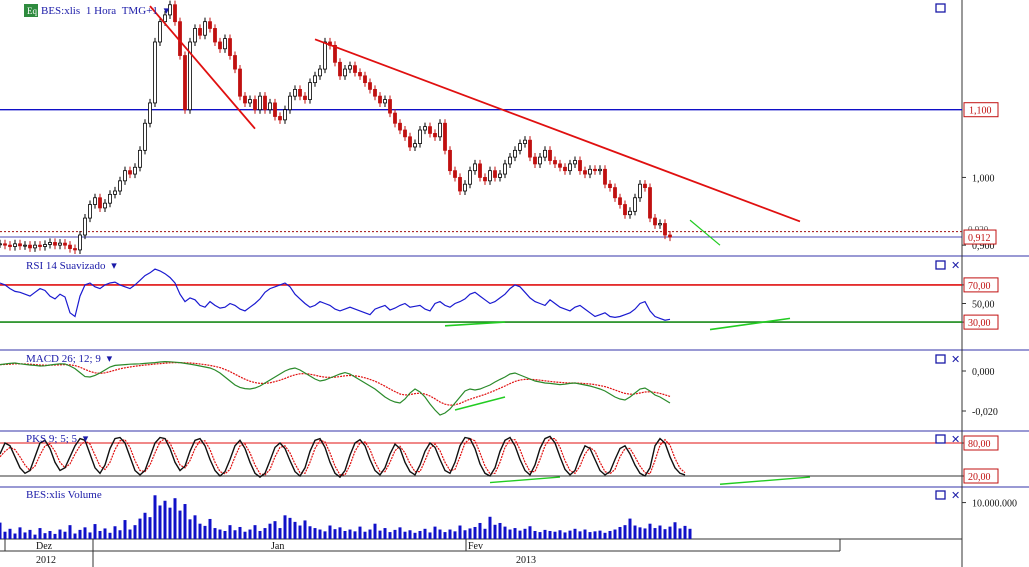  Describe the element at coordinates (71, 266) in the screenshot. I see `rsi-title: RSI 14 Suavizado ▾` at that location.